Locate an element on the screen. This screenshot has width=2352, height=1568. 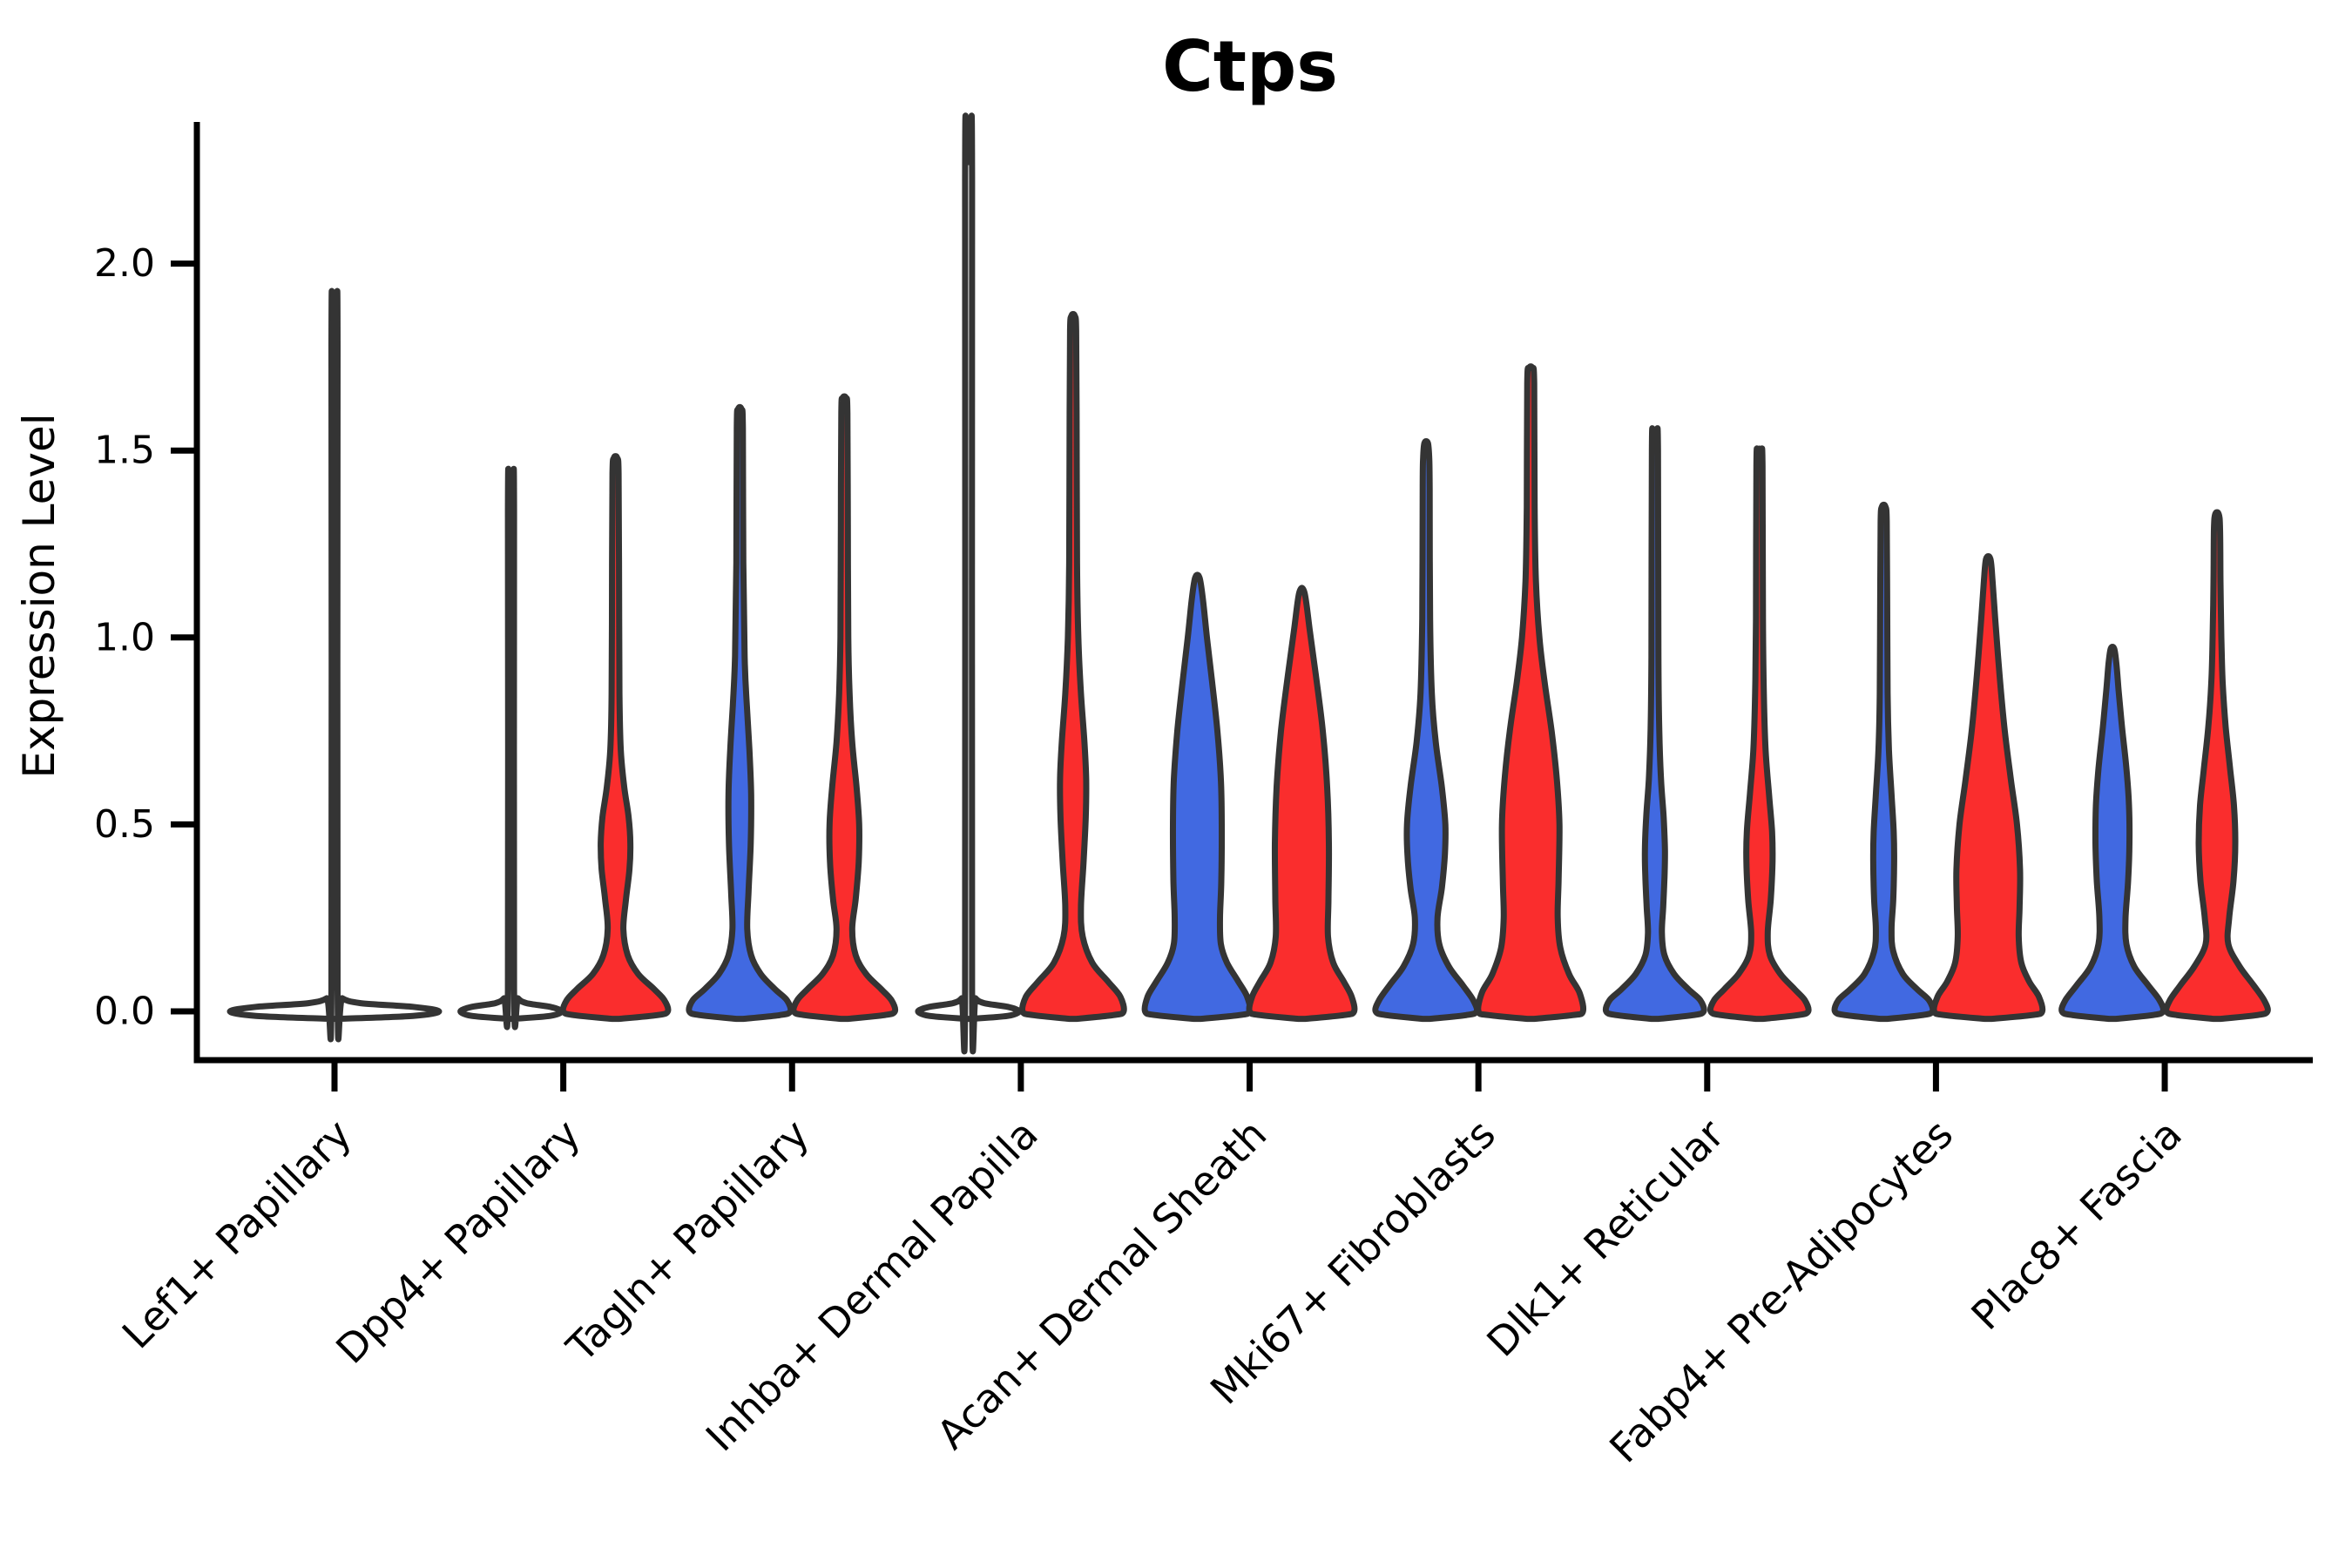
y-tick-label: 0.0 is located at coordinates (125, 1012).